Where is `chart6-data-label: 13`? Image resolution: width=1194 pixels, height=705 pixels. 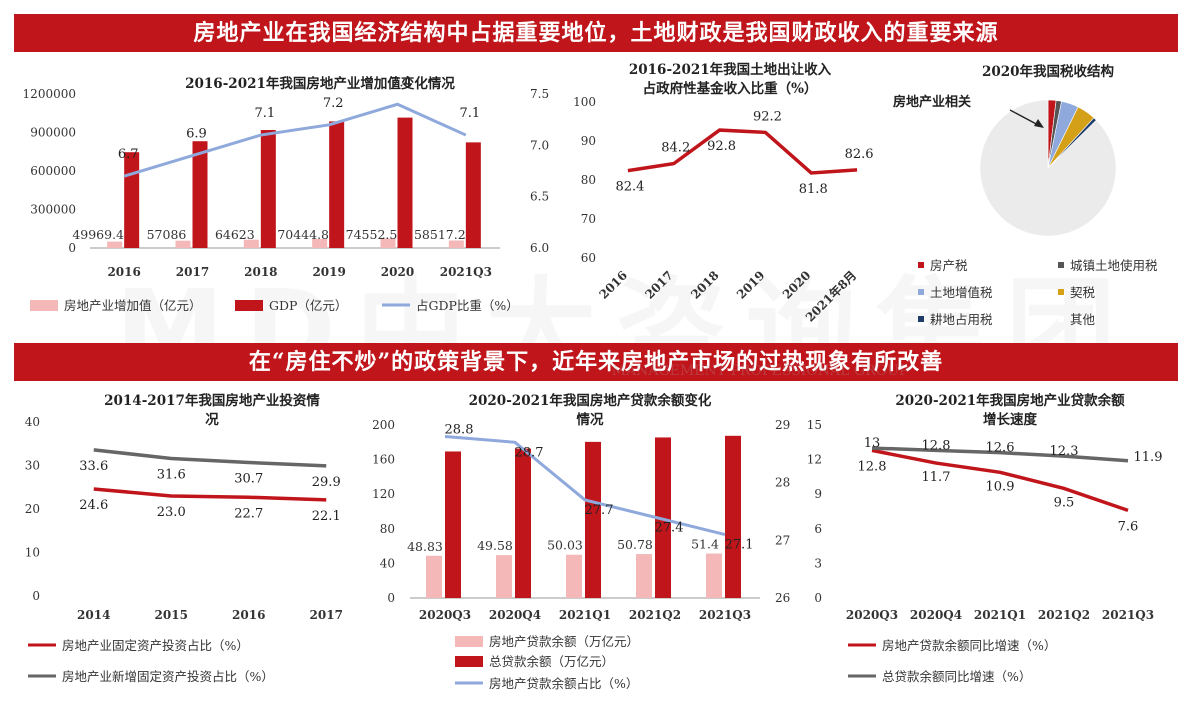 chart6-data-label: 13 is located at coordinates (872, 443).